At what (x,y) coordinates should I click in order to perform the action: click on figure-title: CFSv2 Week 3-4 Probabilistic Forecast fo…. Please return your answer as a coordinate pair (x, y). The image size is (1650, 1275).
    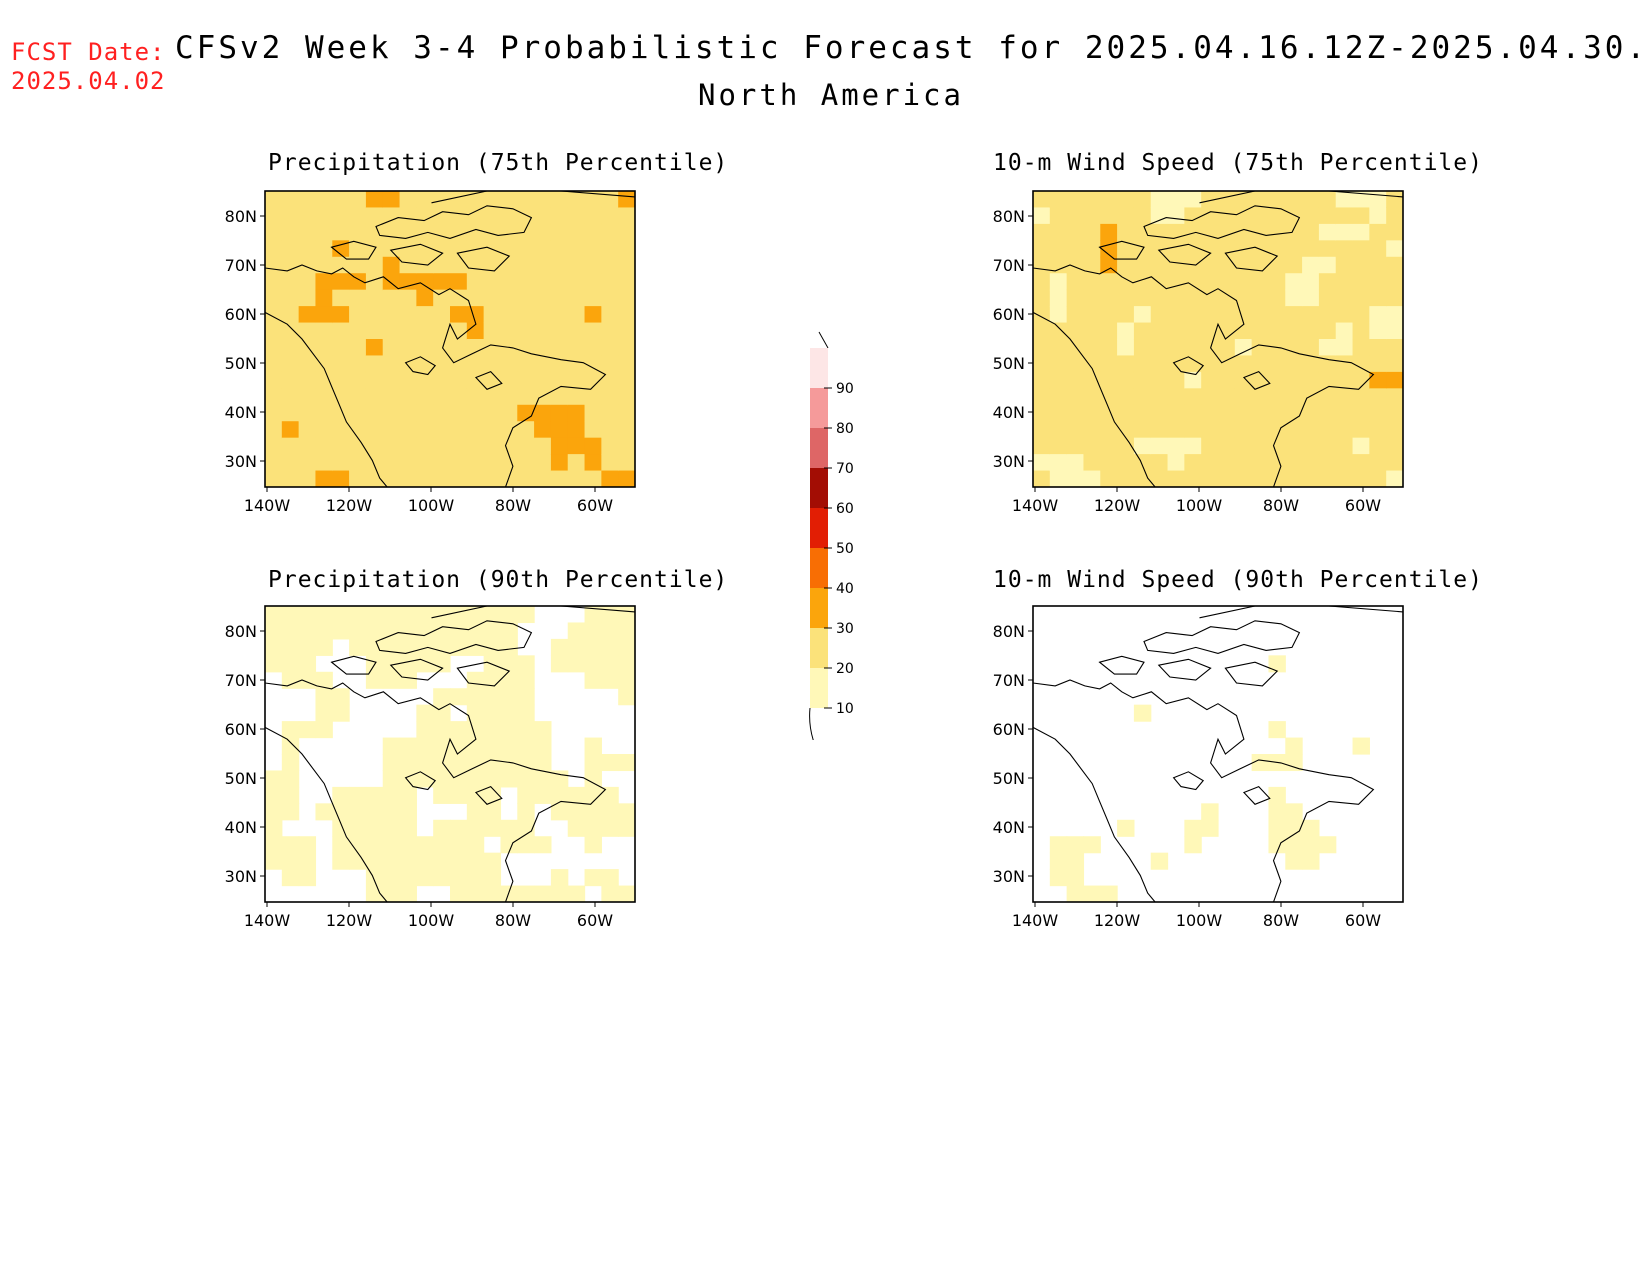
    Looking at the image, I should click on (912, 48).